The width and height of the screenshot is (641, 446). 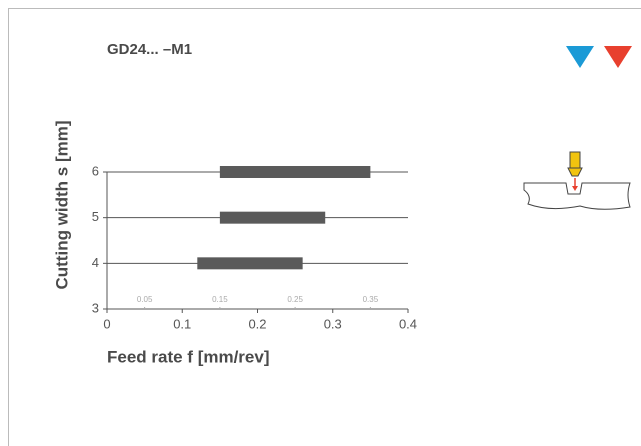 What do you see at coordinates (106, 323) in the screenshot?
I see `x-tick-label: 0` at bounding box center [106, 323].